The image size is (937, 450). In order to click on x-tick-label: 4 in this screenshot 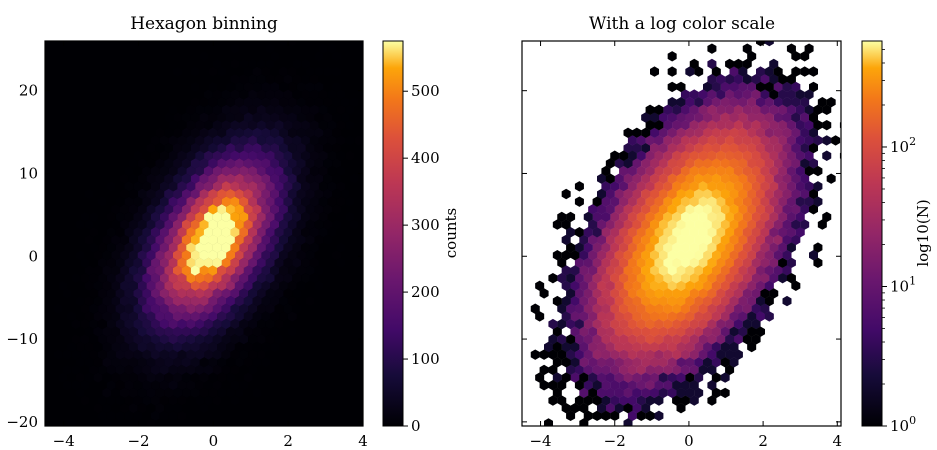, I will do `click(838, 441)`.